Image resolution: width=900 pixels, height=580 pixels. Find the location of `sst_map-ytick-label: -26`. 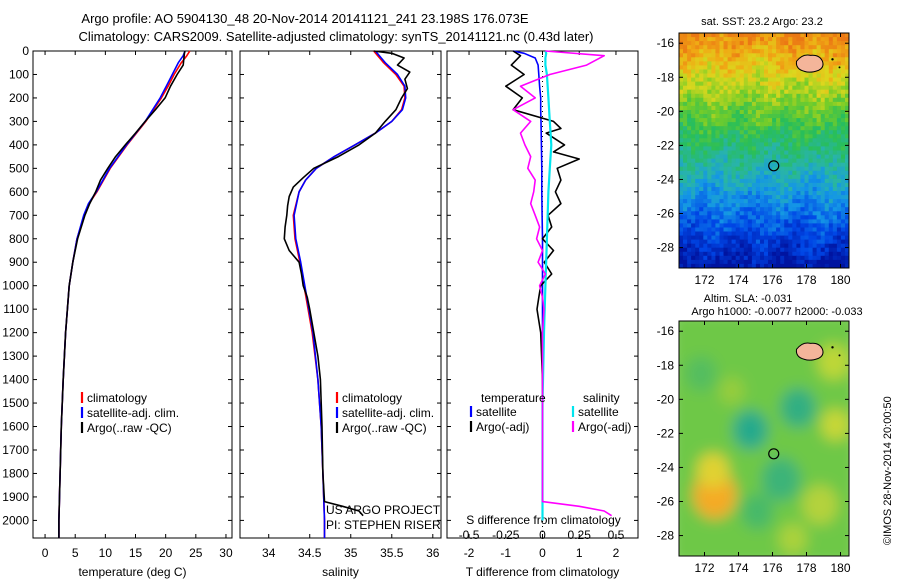

sst_map-ytick-label: -26 is located at coordinates (666, 214).